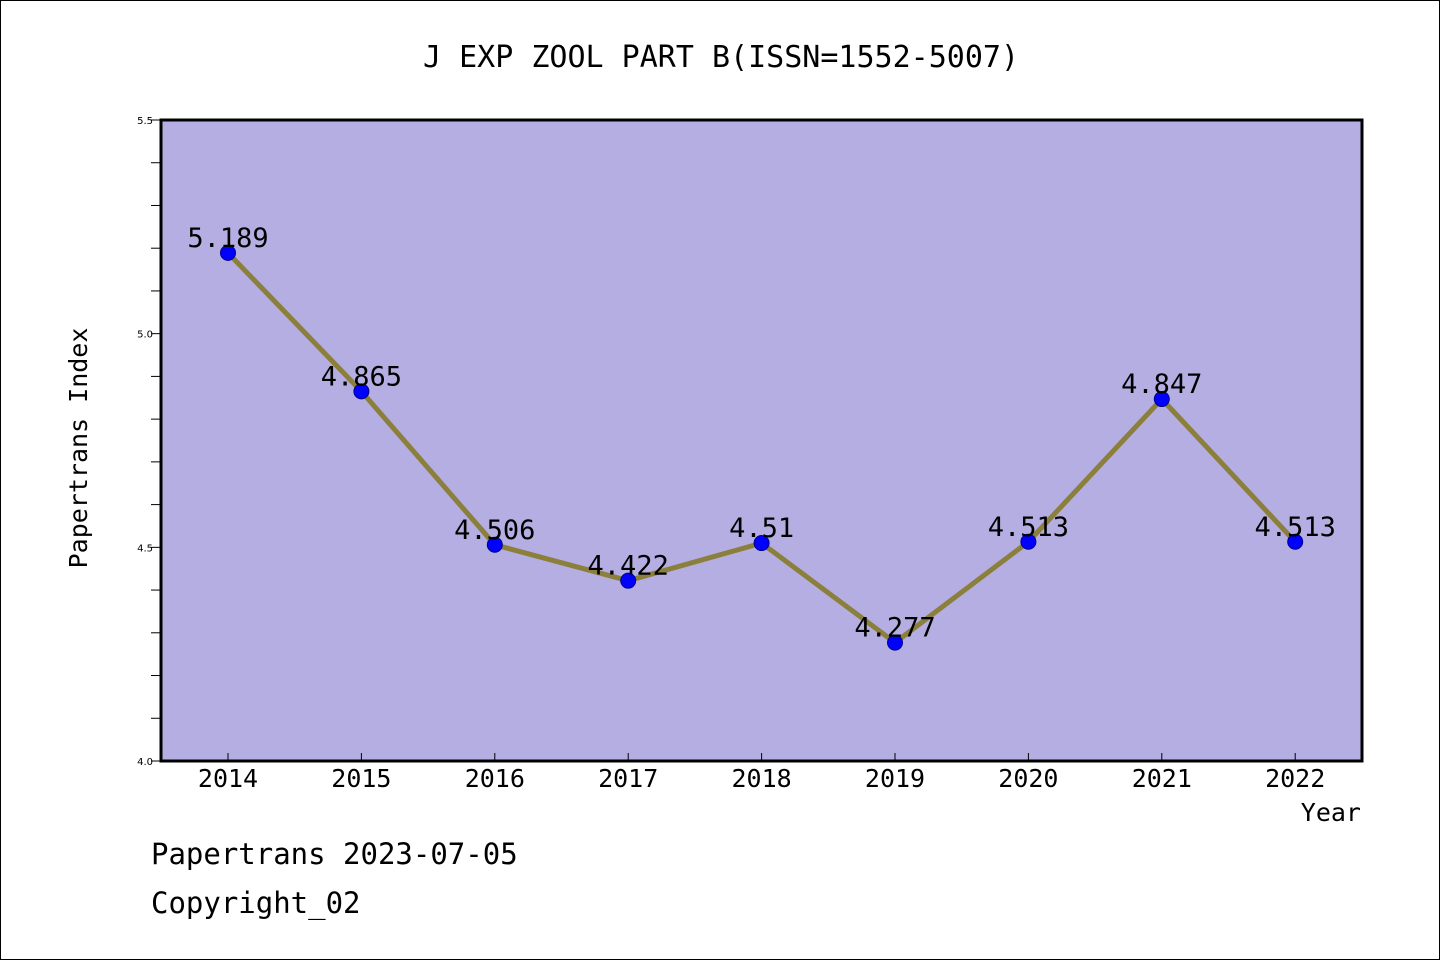 This screenshot has width=1440, height=961. What do you see at coordinates (628, 778) in the screenshot?
I see `x-tick-label: 2017` at bounding box center [628, 778].